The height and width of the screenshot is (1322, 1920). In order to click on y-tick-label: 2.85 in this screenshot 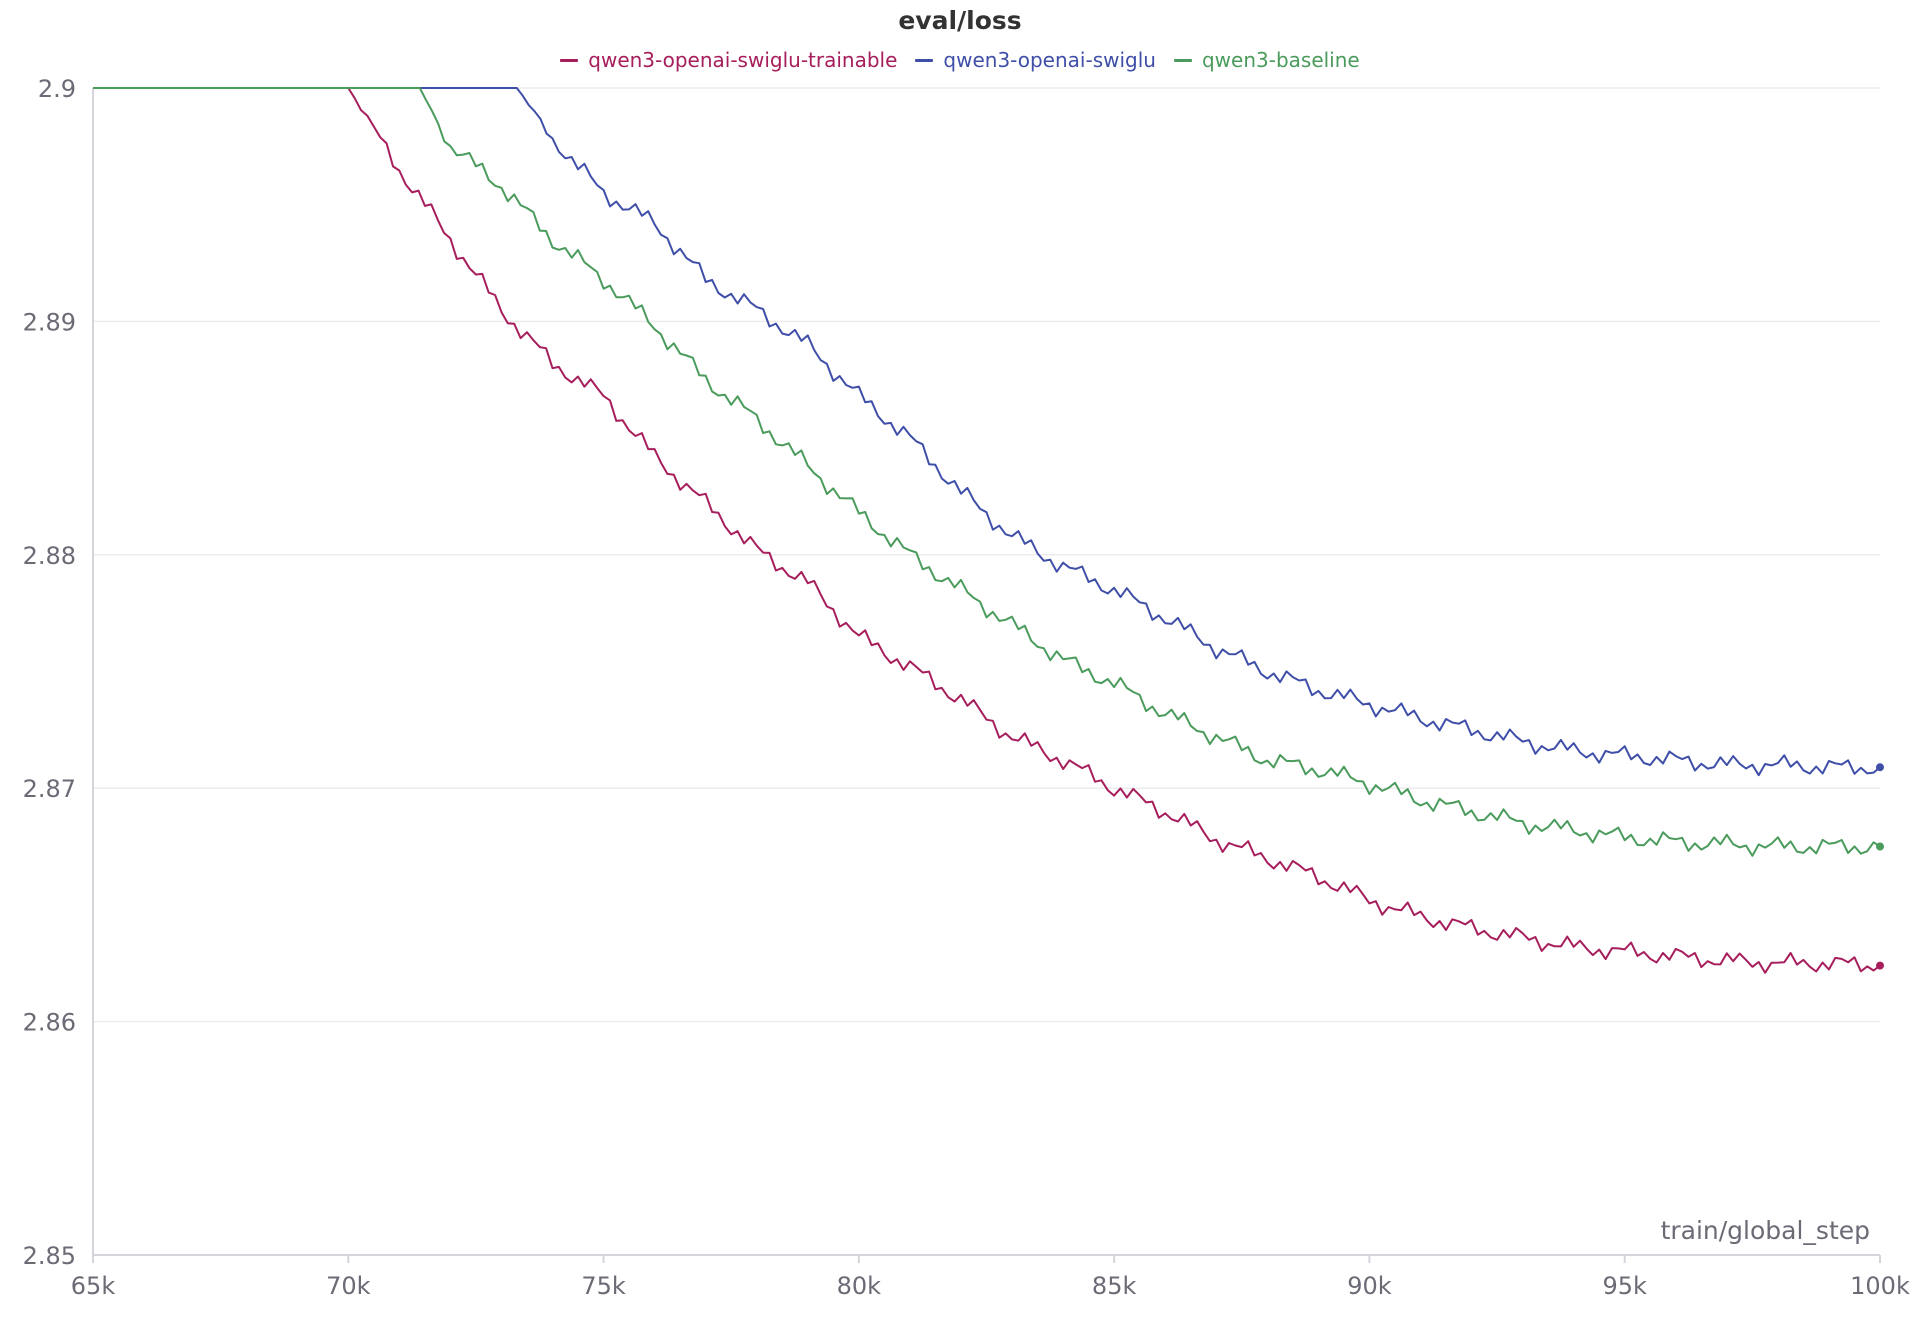, I will do `click(49, 1256)`.